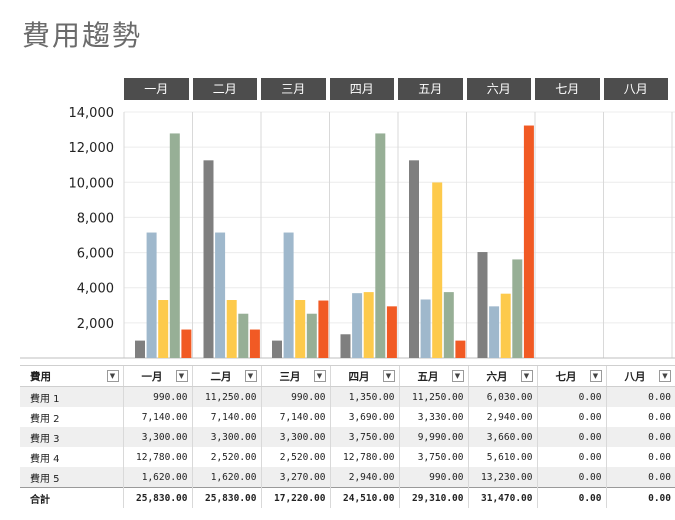  I want to click on header-cell-7: 七月 ▼, so click(571, 376).